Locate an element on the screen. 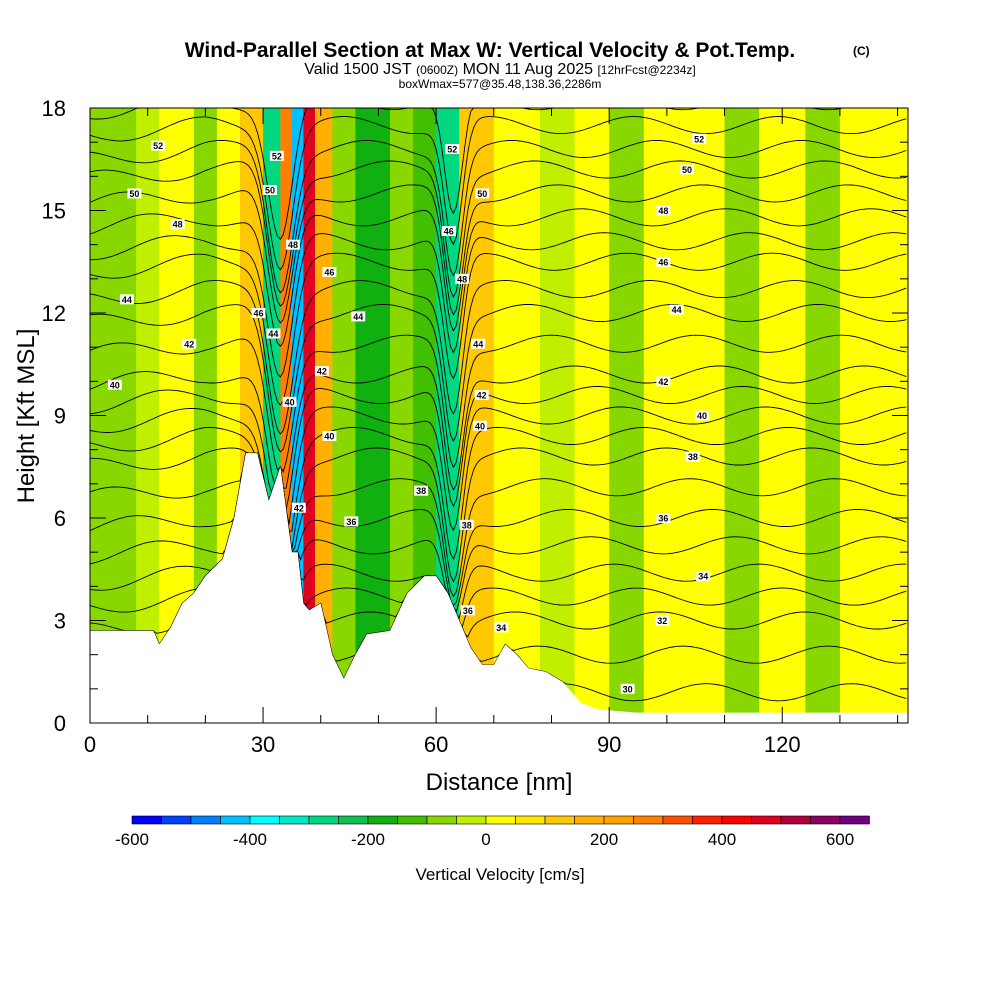 This screenshot has width=1000, height=1000. y-tick-label: 9 is located at coordinates (60, 416).